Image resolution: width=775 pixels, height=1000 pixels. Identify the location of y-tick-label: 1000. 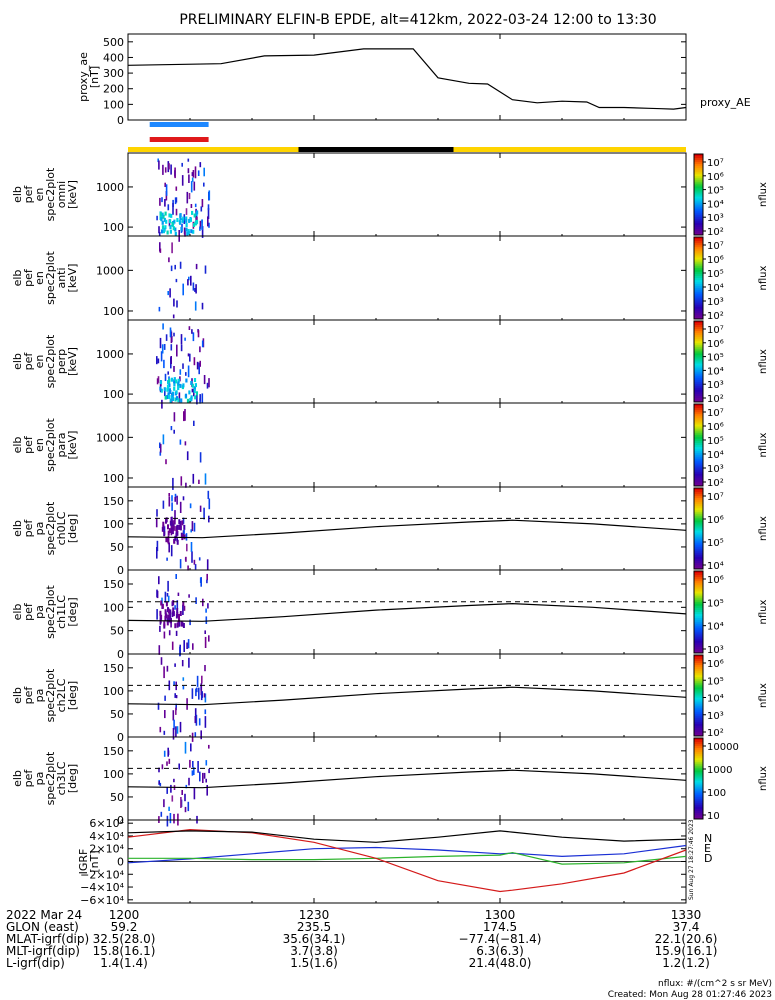
(110, 270).